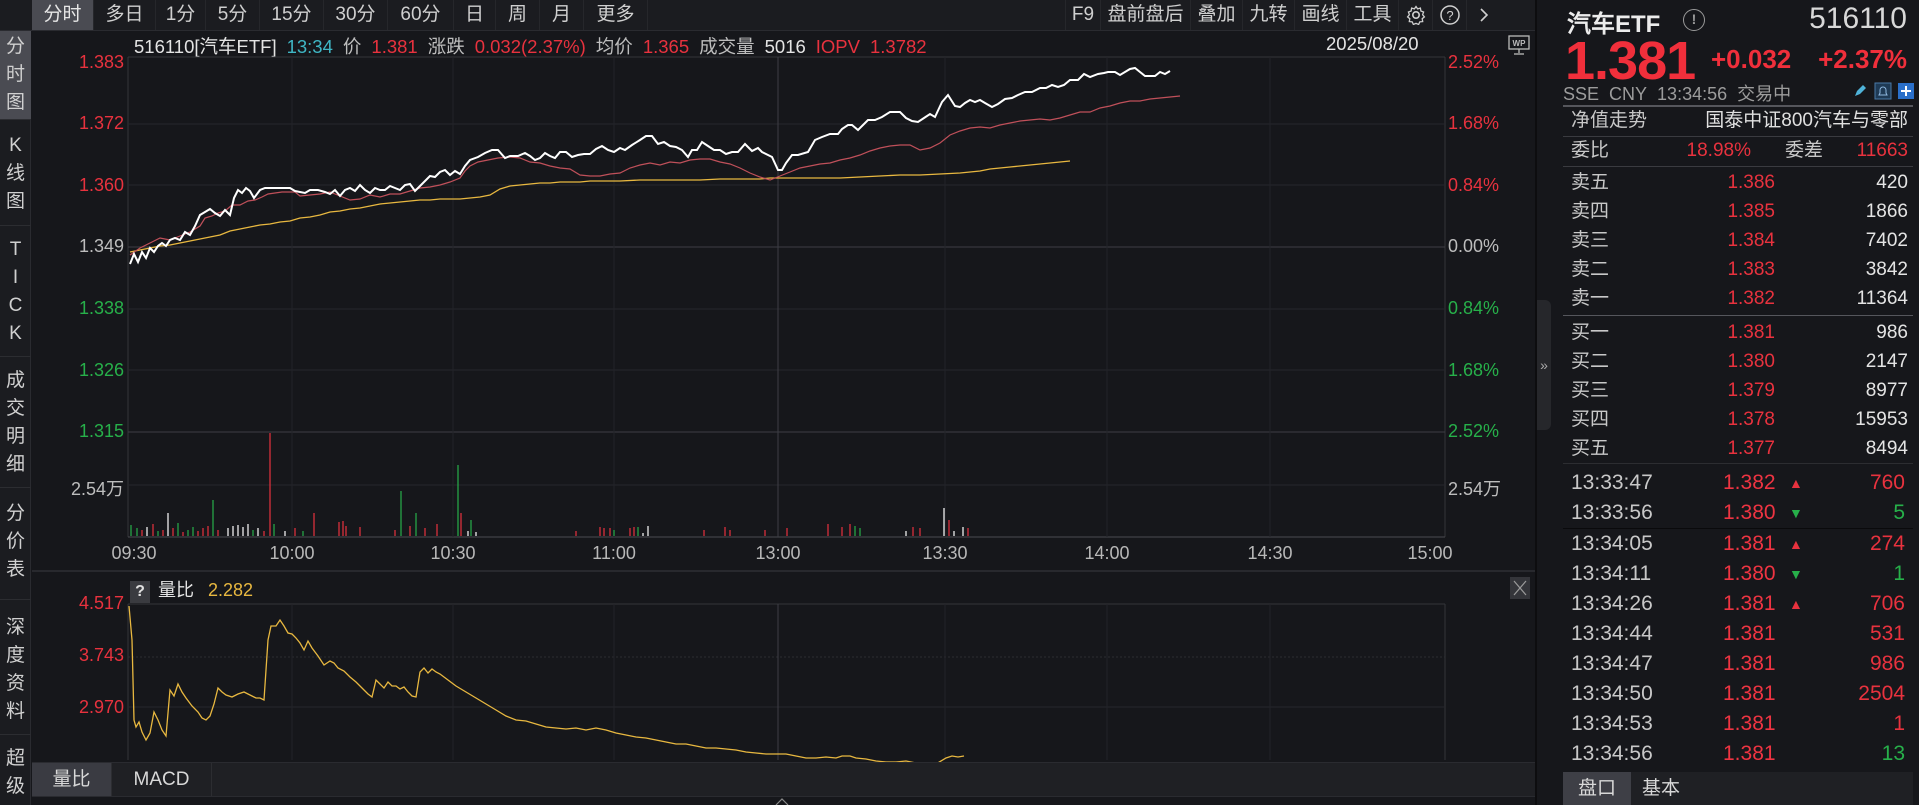 The height and width of the screenshot is (805, 1919). What do you see at coordinates (1749, 482) in the screenshot?
I see `tick-price: 1.382` at bounding box center [1749, 482].